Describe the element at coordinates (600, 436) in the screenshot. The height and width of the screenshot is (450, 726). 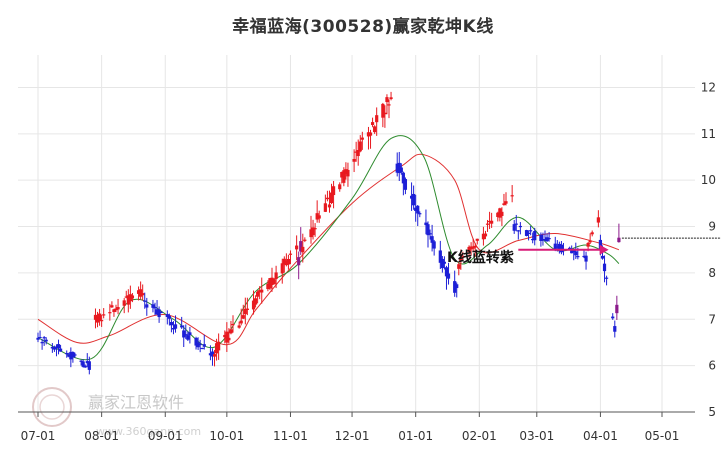
I see `x-tick-label: 04-01` at that location.